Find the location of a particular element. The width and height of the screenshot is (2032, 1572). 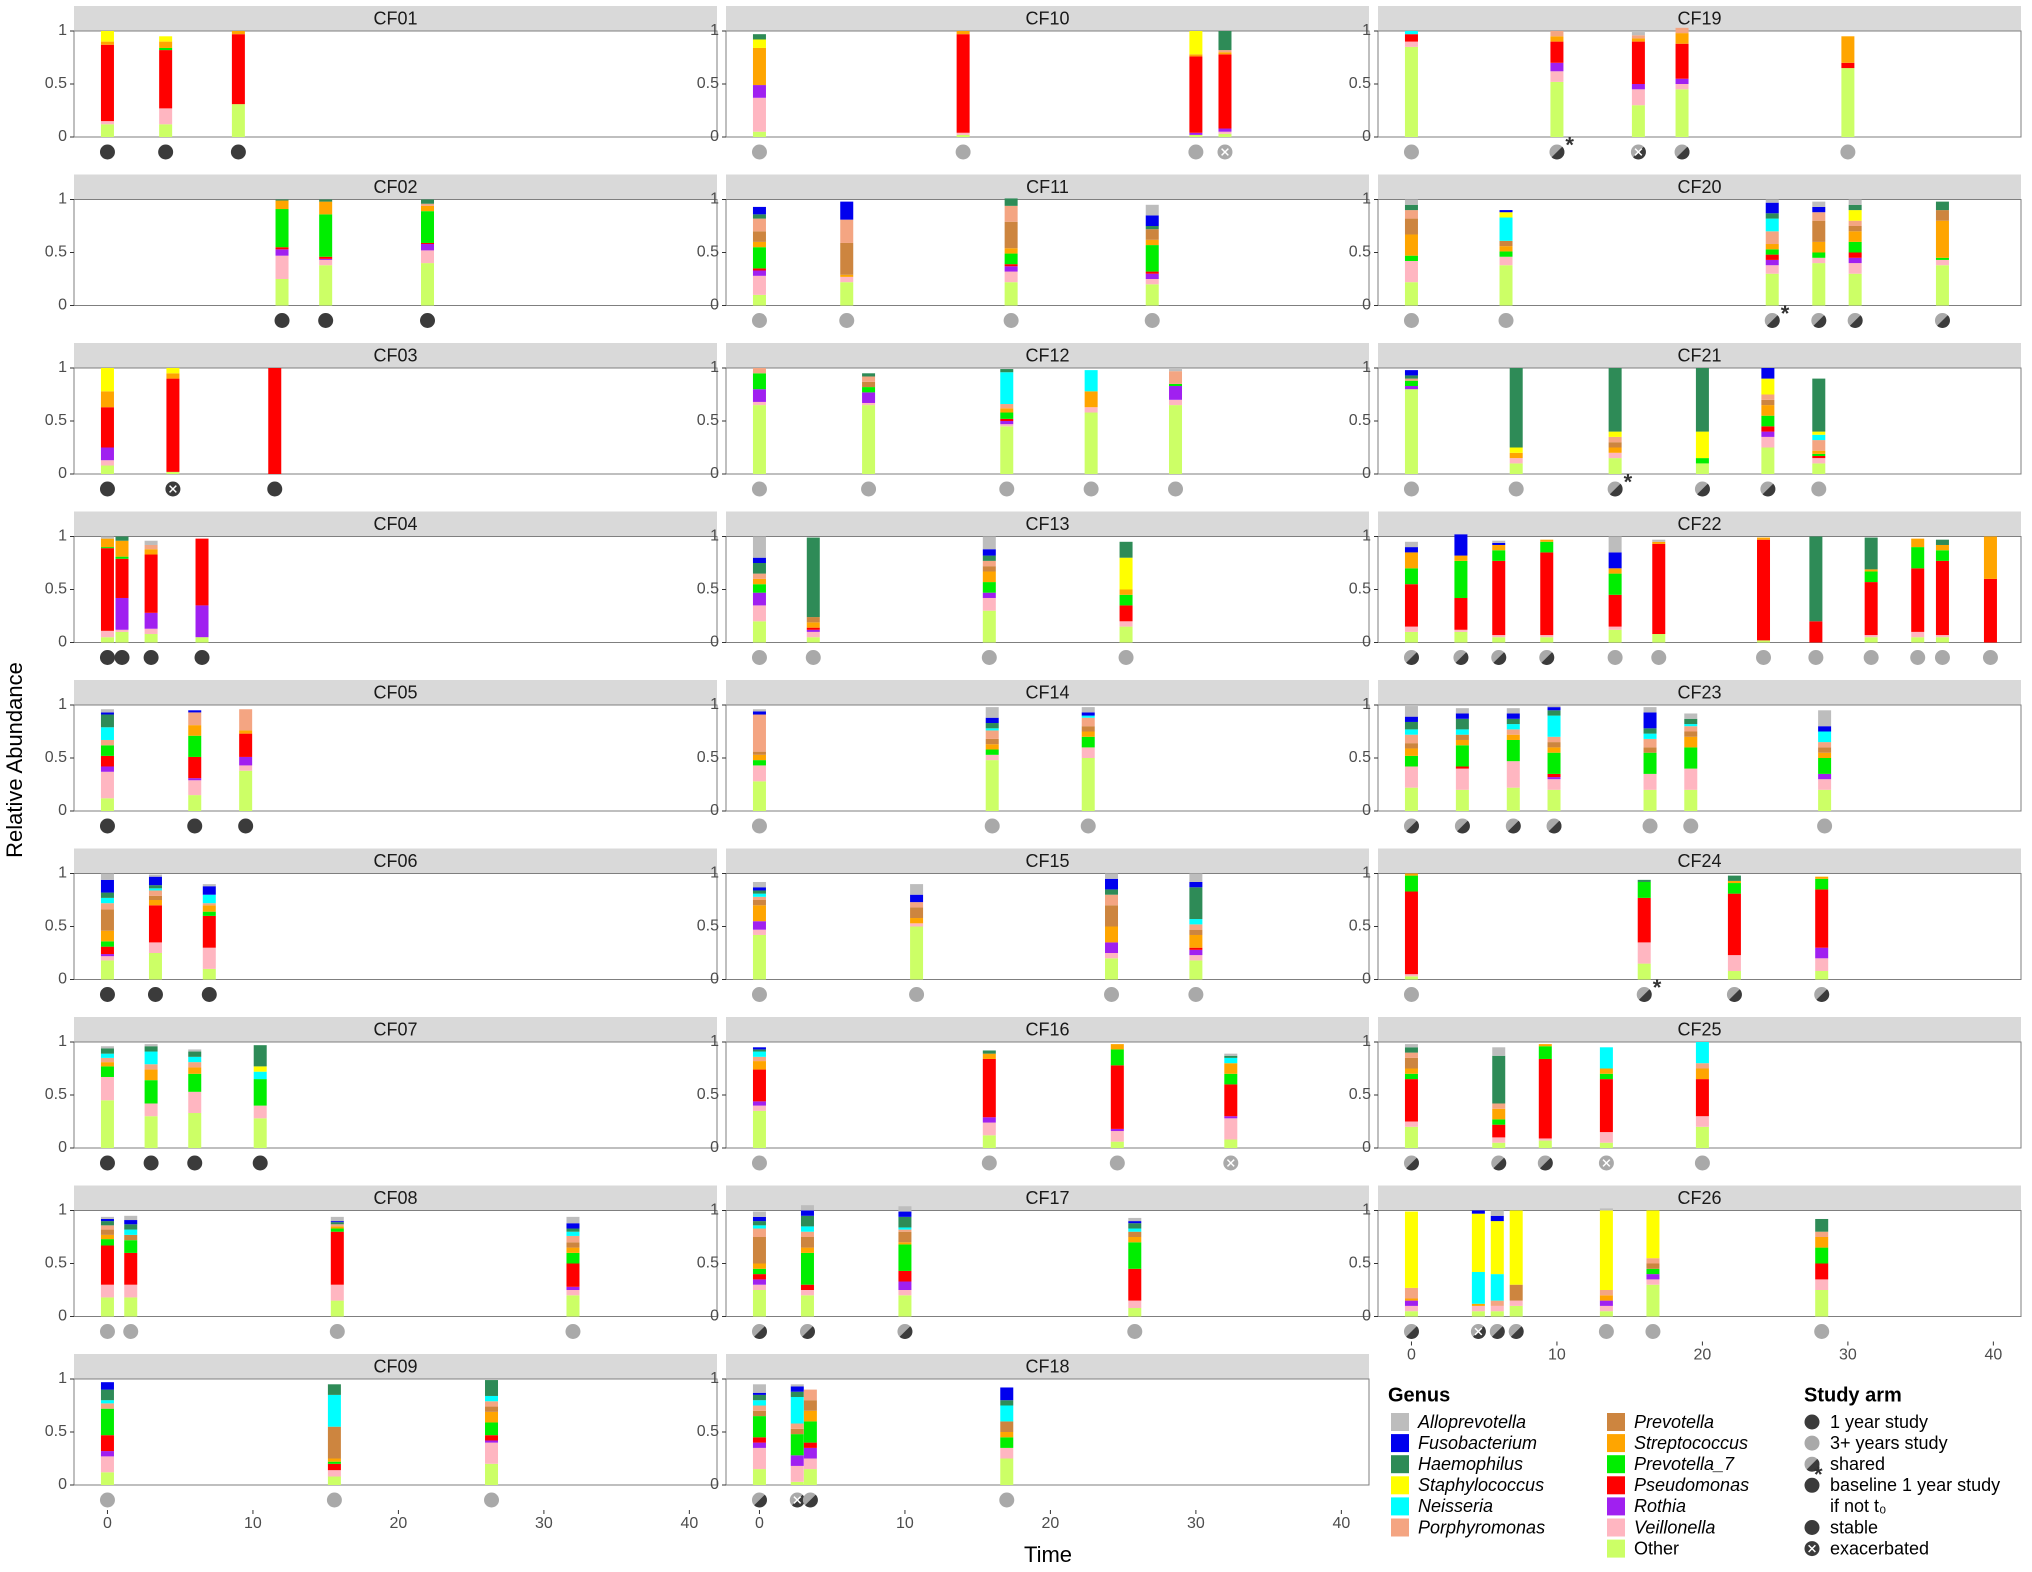

exacerbated-cross is located at coordinates (1225, 152).